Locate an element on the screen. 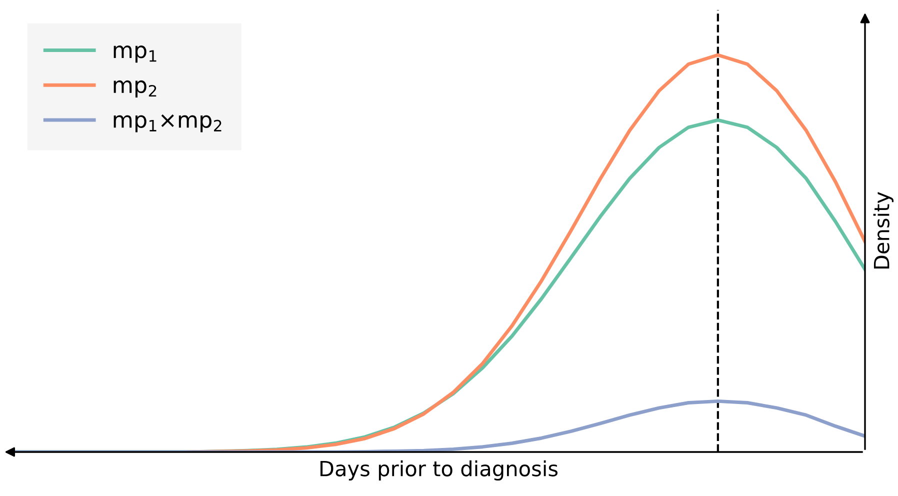 This screenshot has height=496, width=898. legend-label: mp$_{1}$×mp$_{2}$ is located at coordinates (168, 123).